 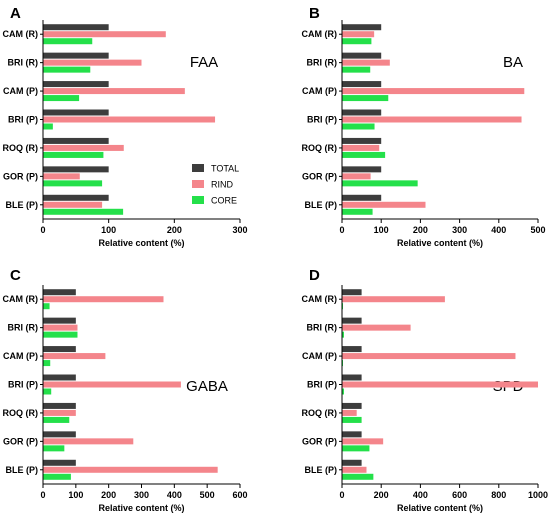 I want to click on panel-letter: B, so click(x=314, y=13).